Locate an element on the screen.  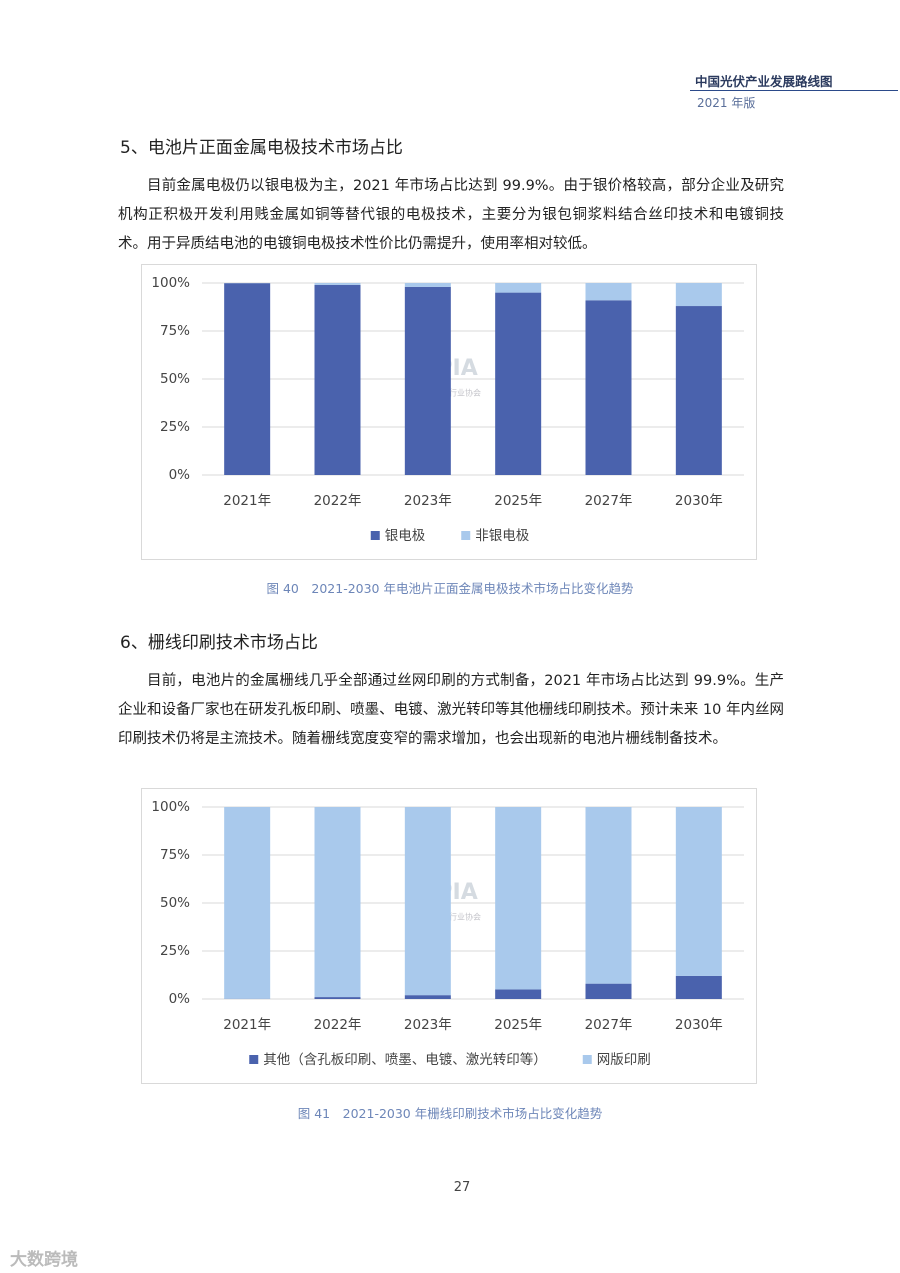
figure-caption: 图 41 2021-2030 年栅线印刷技术市场占比变化趋势 is located at coordinates (450, 1113).